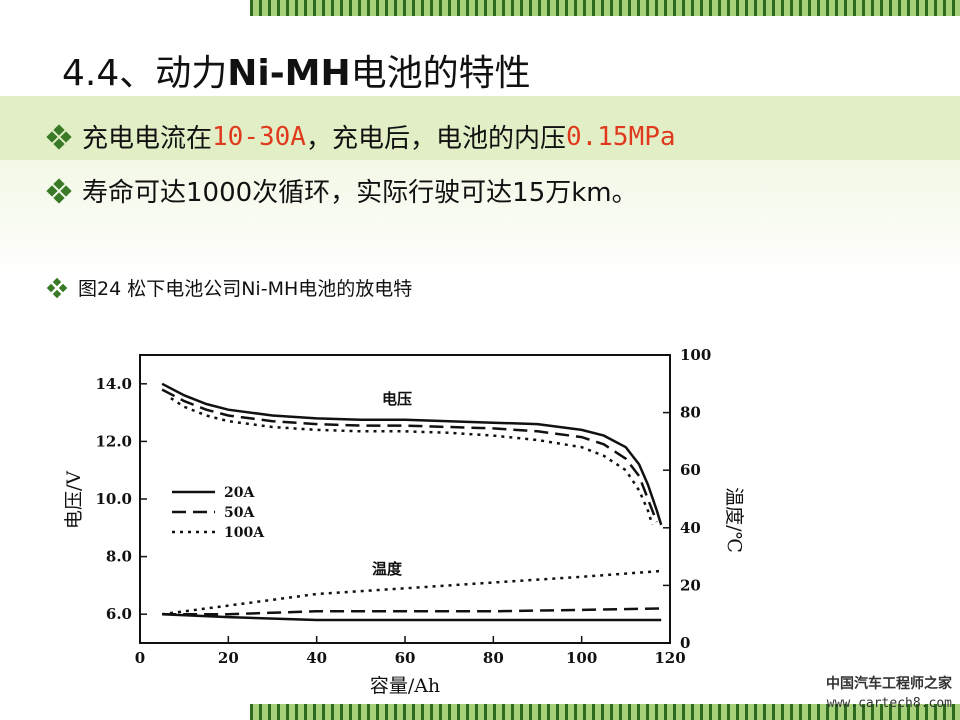  Describe the element at coordinates (360, 193) in the screenshot. I see `bullet2-text: 寿命可达1000次循环，实际行驶可达15万km。` at that location.